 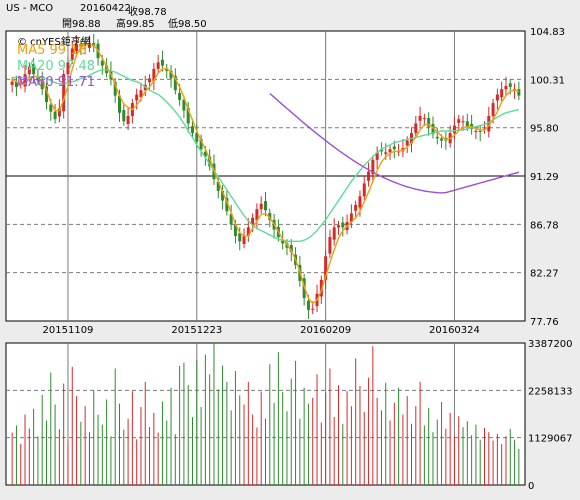 I want to click on date-tick-label: 20151109, so click(x=68, y=330).